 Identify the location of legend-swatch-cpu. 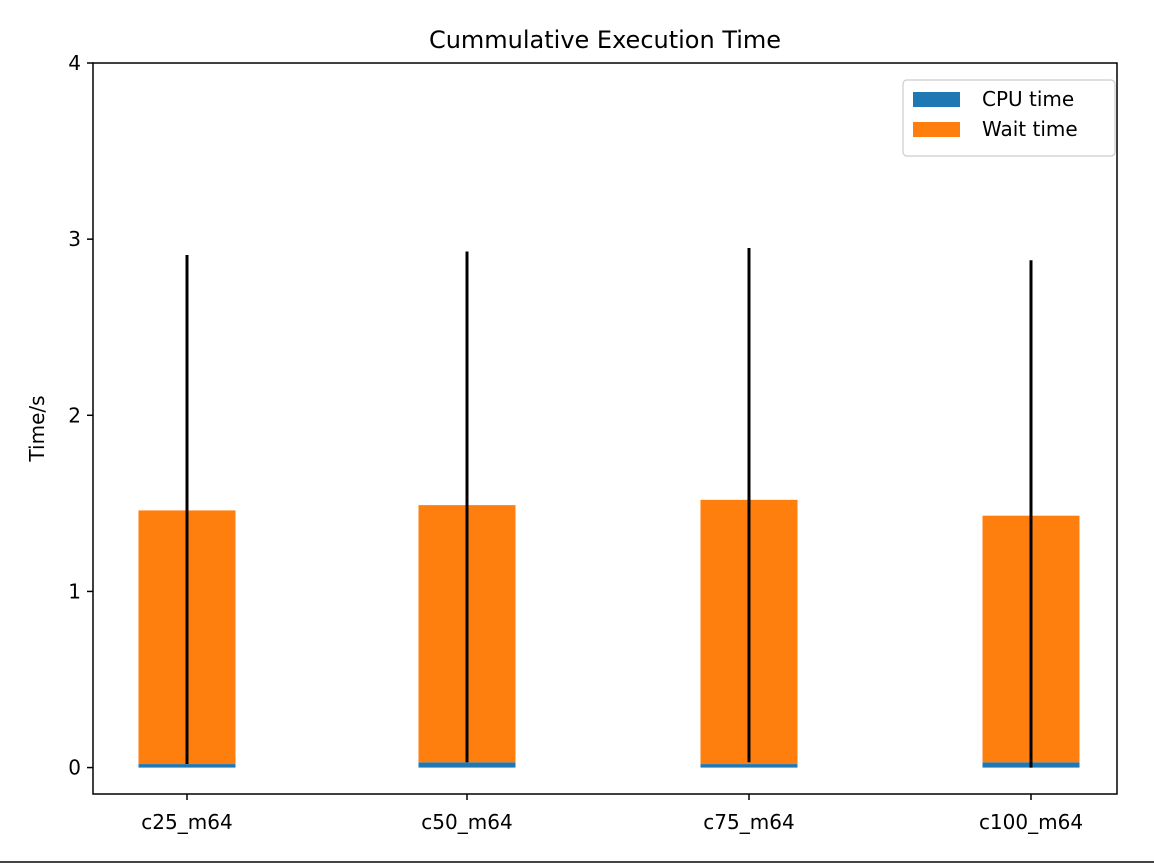
(936, 99).